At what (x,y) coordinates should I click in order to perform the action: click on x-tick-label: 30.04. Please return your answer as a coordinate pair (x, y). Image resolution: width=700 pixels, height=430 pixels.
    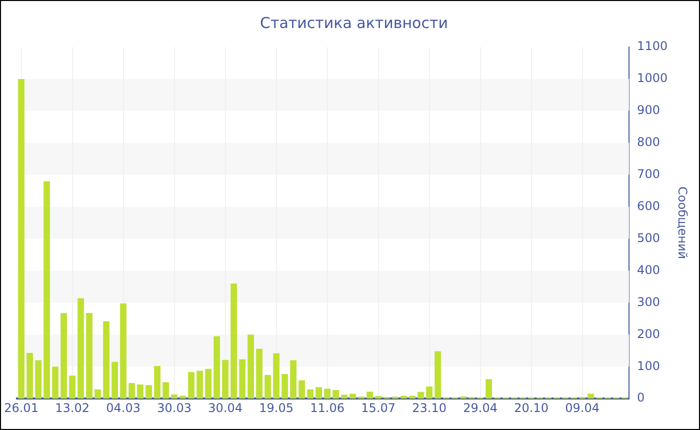
    Looking at the image, I should click on (225, 407).